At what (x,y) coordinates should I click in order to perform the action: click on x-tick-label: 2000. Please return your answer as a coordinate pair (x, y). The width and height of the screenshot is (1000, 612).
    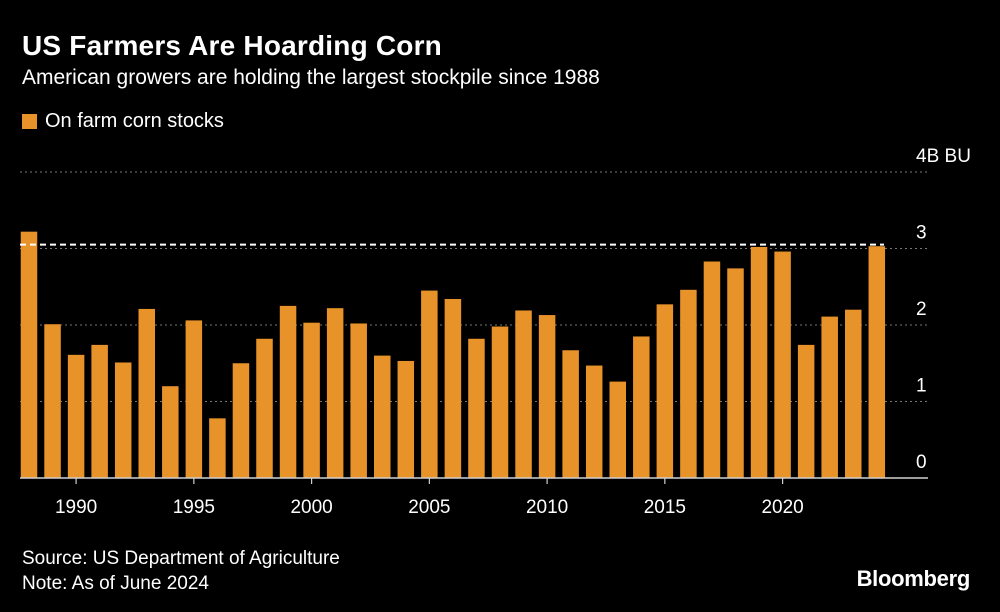
    Looking at the image, I should click on (311, 507).